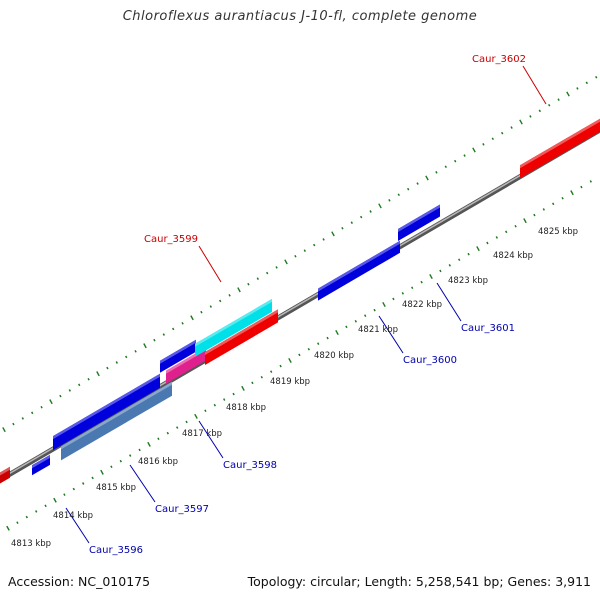  Describe the element at coordinates (488, 328) in the screenshot. I see `gene-label: Caur_3601` at that location.